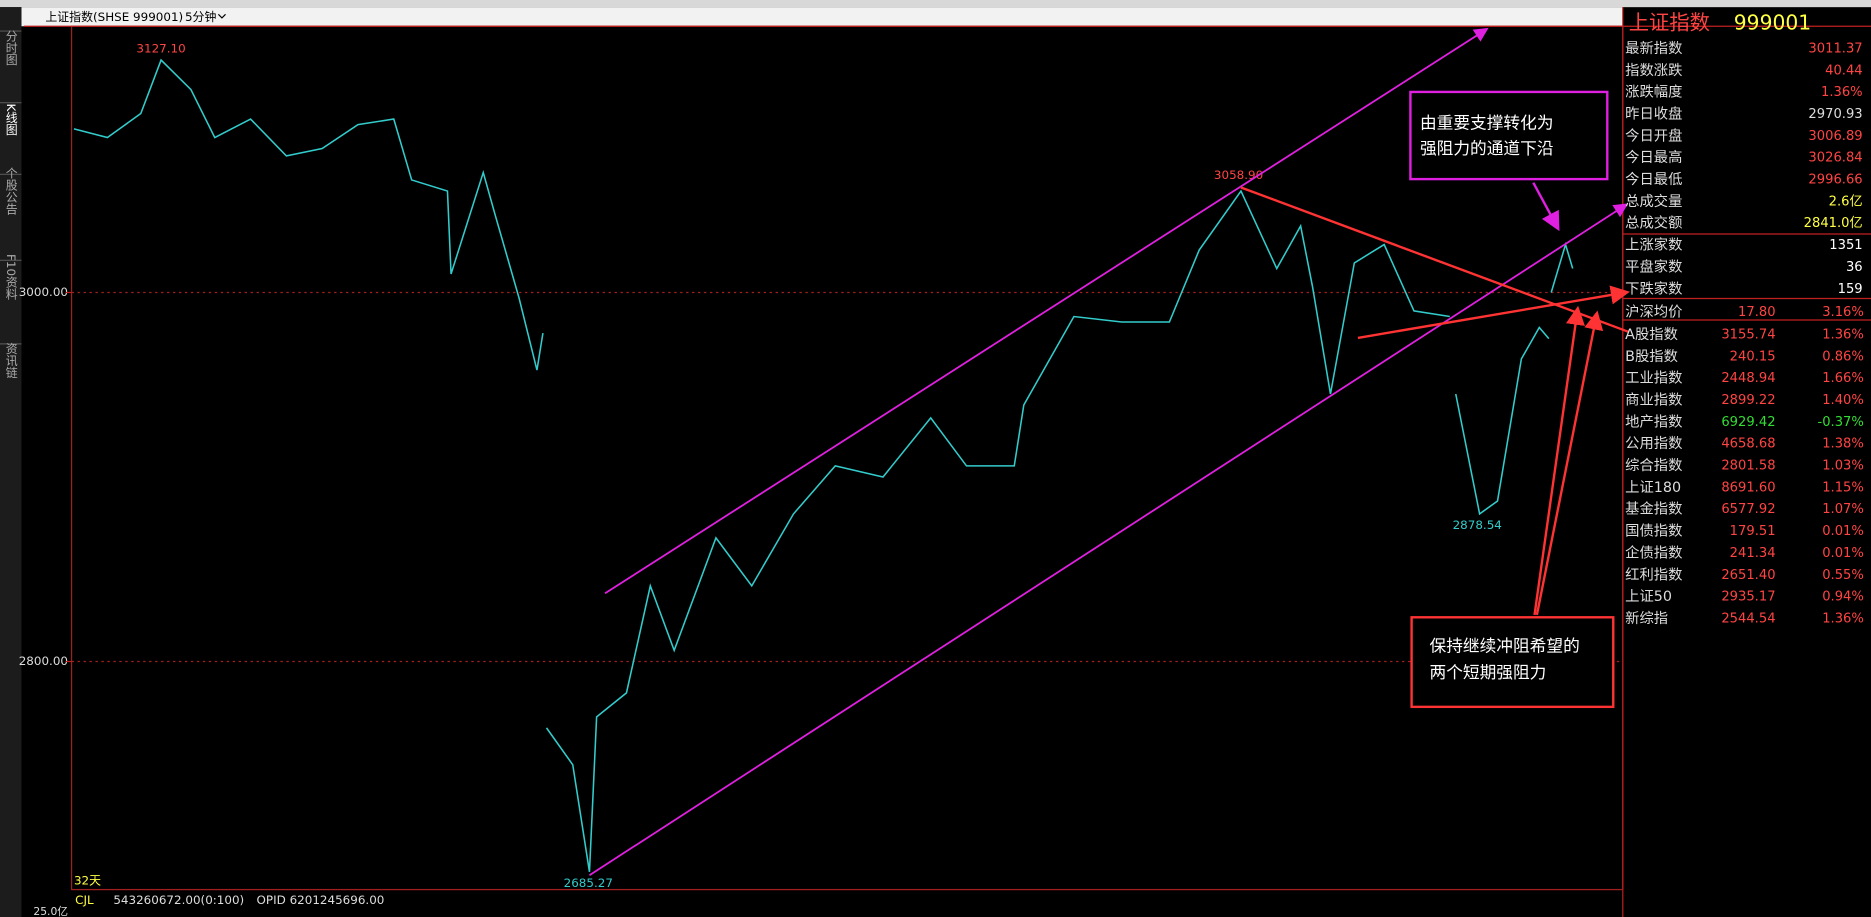 This screenshot has width=1871, height=917. Describe the element at coordinates (1653, 487) in the screenshot. I see `index-label: 上证180` at that location.